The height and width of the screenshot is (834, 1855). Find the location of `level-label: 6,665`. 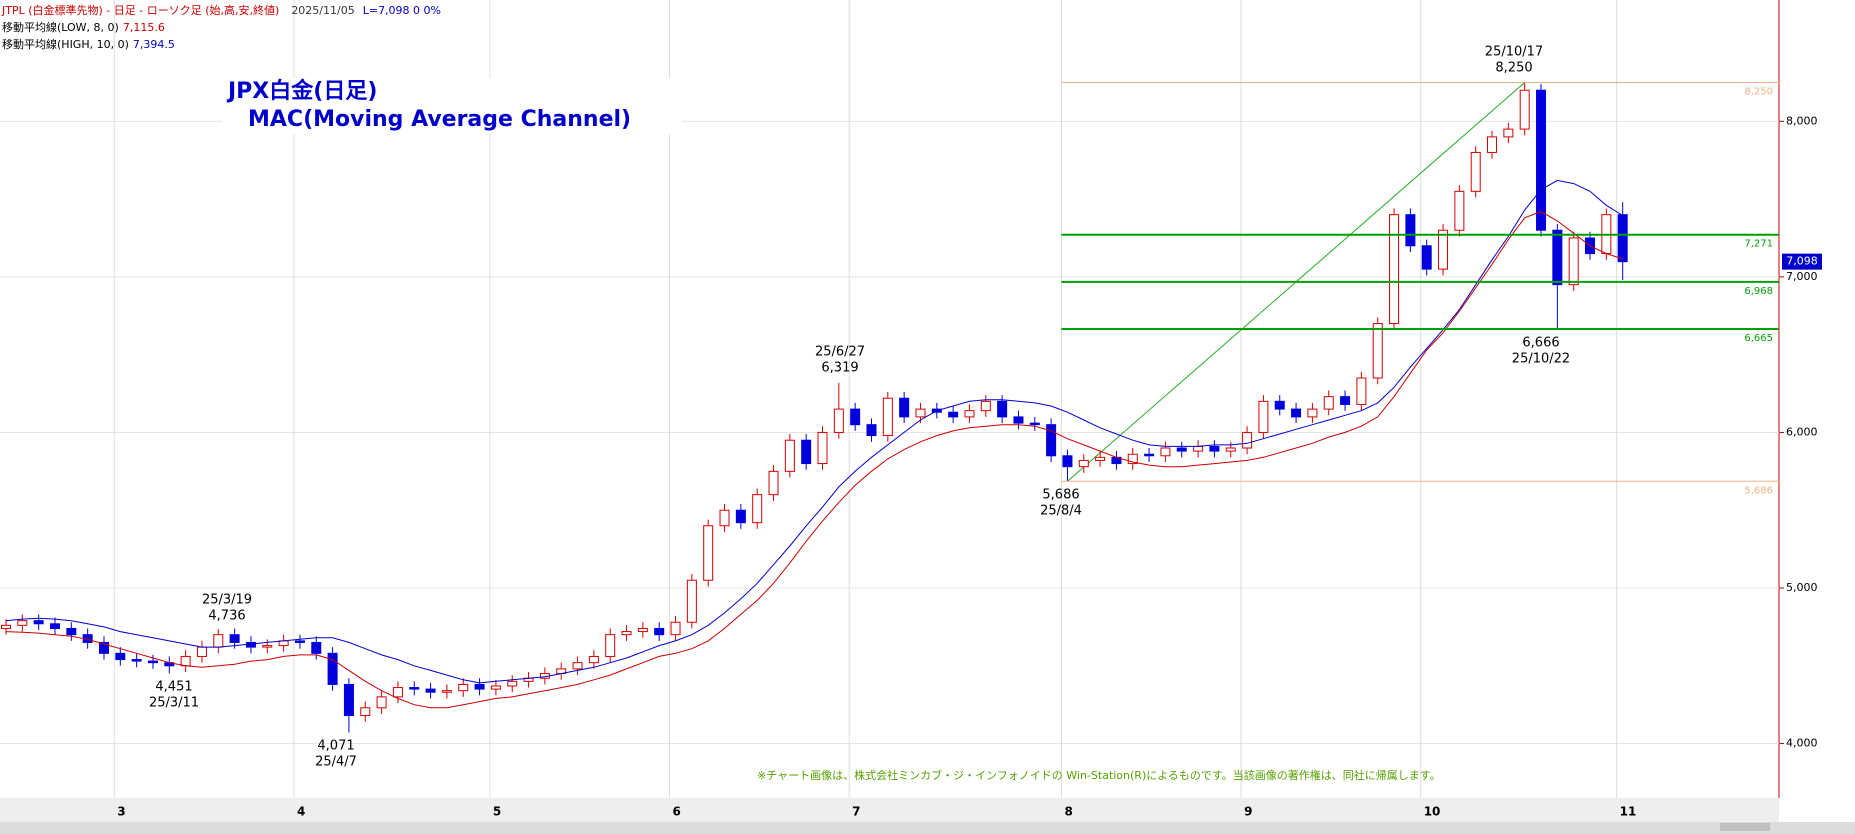

level-label: 6,665 is located at coordinates (1758, 338).